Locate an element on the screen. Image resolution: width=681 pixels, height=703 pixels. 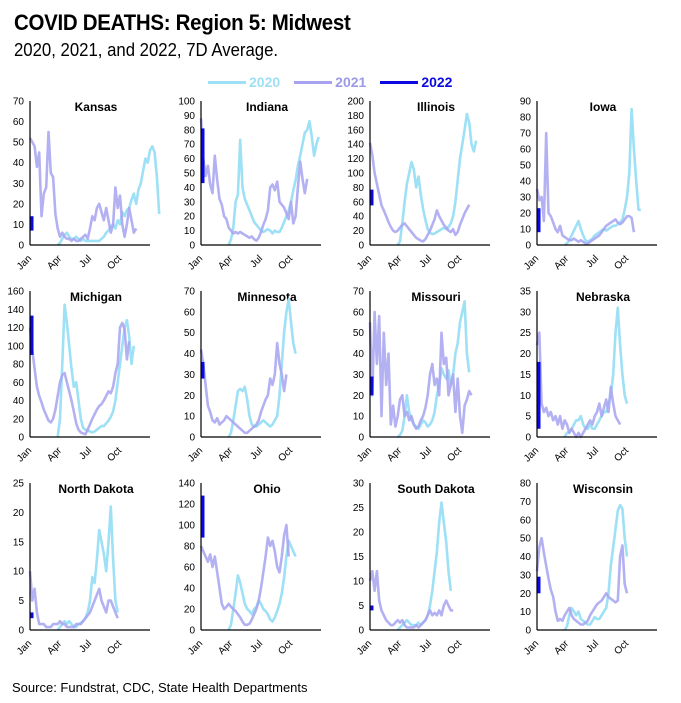
legend-swatch-2021 is located at coordinates (313, 82).